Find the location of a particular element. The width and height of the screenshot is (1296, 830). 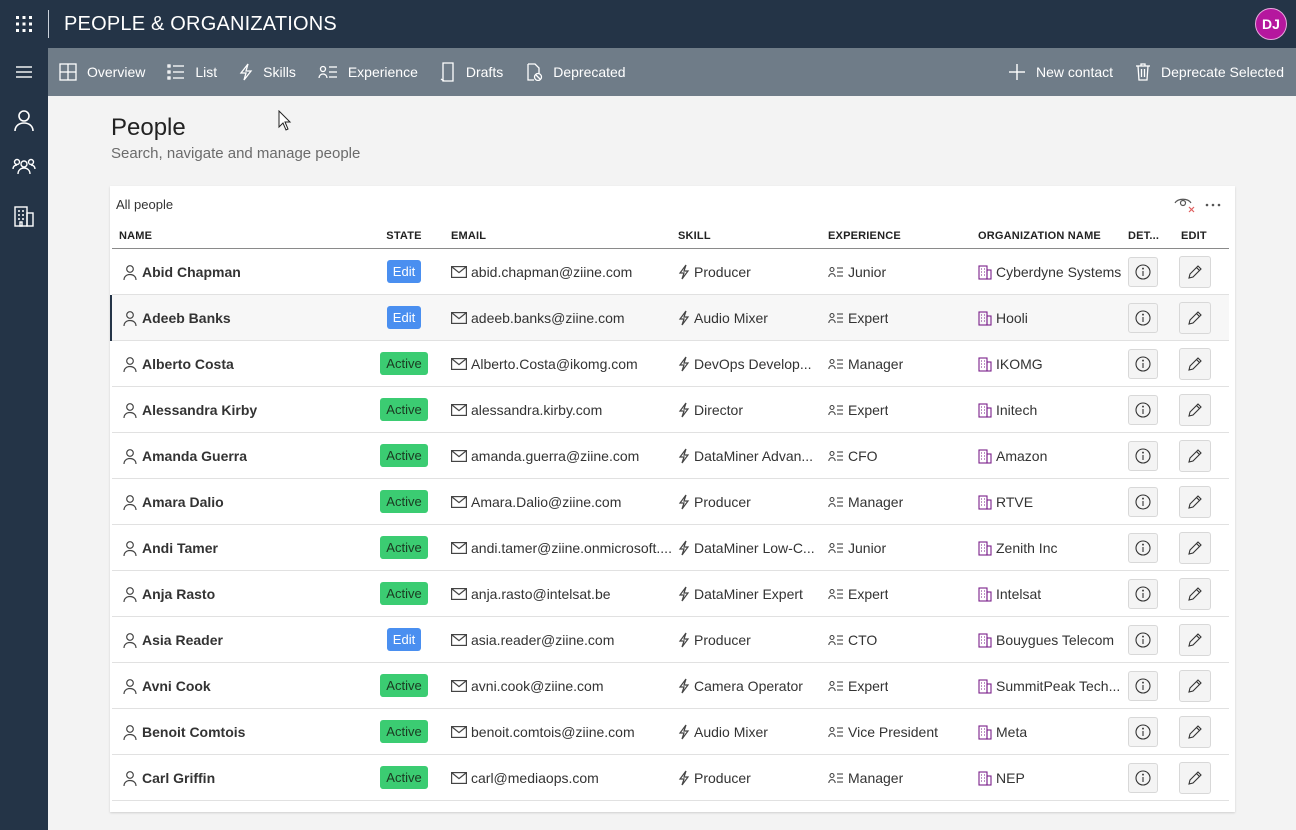

person-name: Adeeb Banks is located at coordinates (186, 317).